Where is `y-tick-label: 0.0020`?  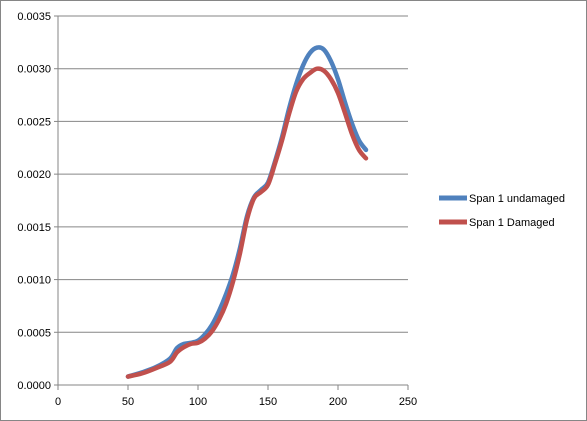 y-tick-label: 0.0020 is located at coordinates (34, 175).